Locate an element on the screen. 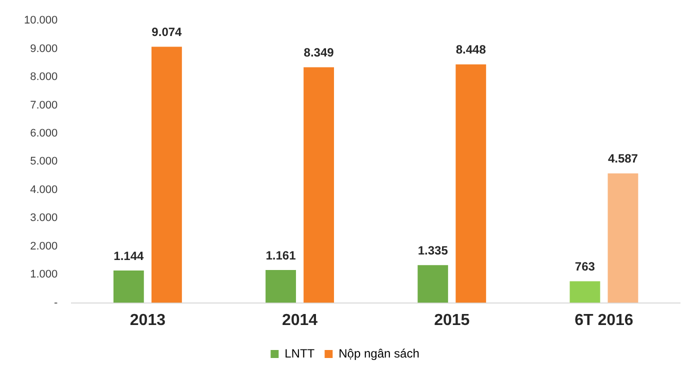 The height and width of the screenshot is (374, 700). y-tick-label: 9.000 is located at coordinates (44, 48).